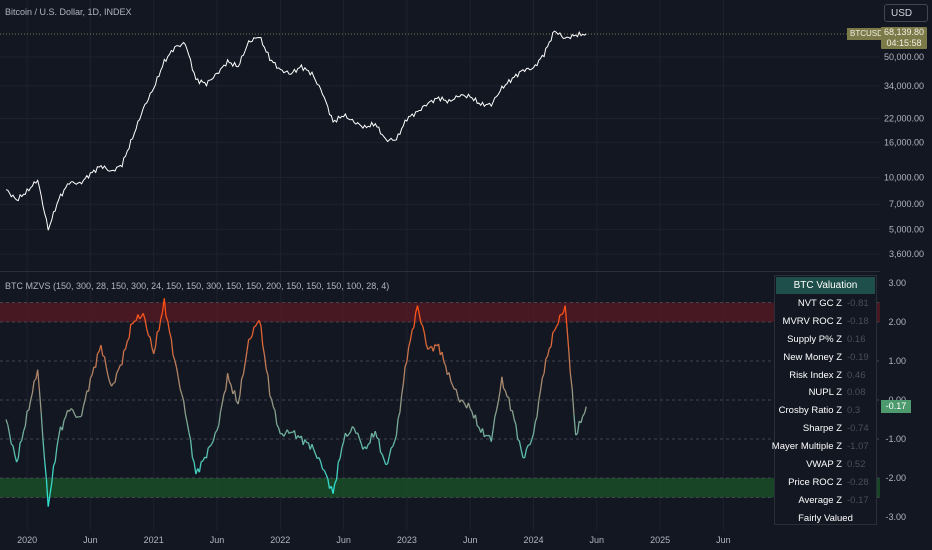 The image size is (932, 550). I want to click on valuation-row: MVRV ROC Z -0.18, so click(825, 322).